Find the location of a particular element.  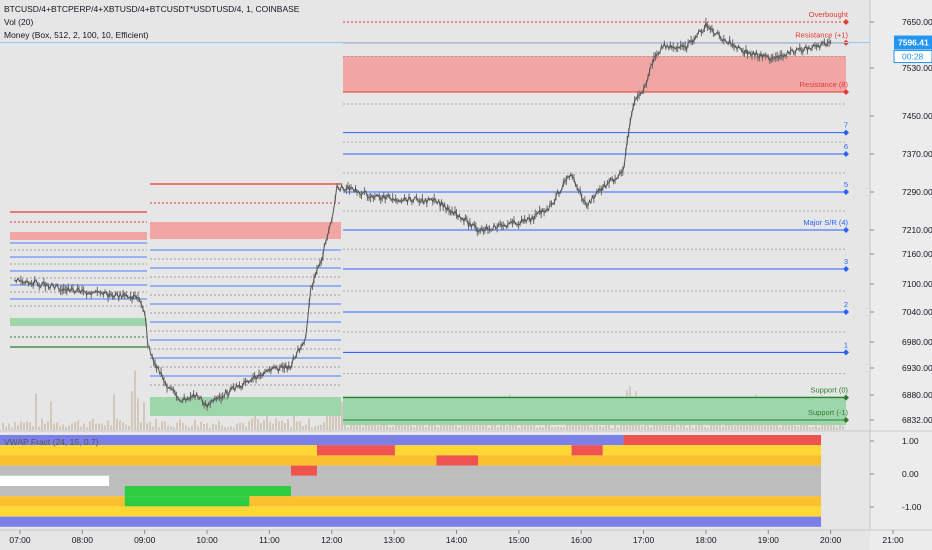

y-tick-label: 7370.00 is located at coordinates (917, 154).